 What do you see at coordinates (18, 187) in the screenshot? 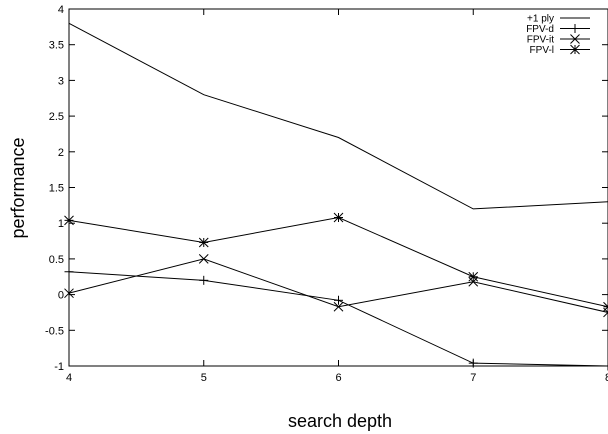
I see `y-axis-title: performance` at bounding box center [18, 187].